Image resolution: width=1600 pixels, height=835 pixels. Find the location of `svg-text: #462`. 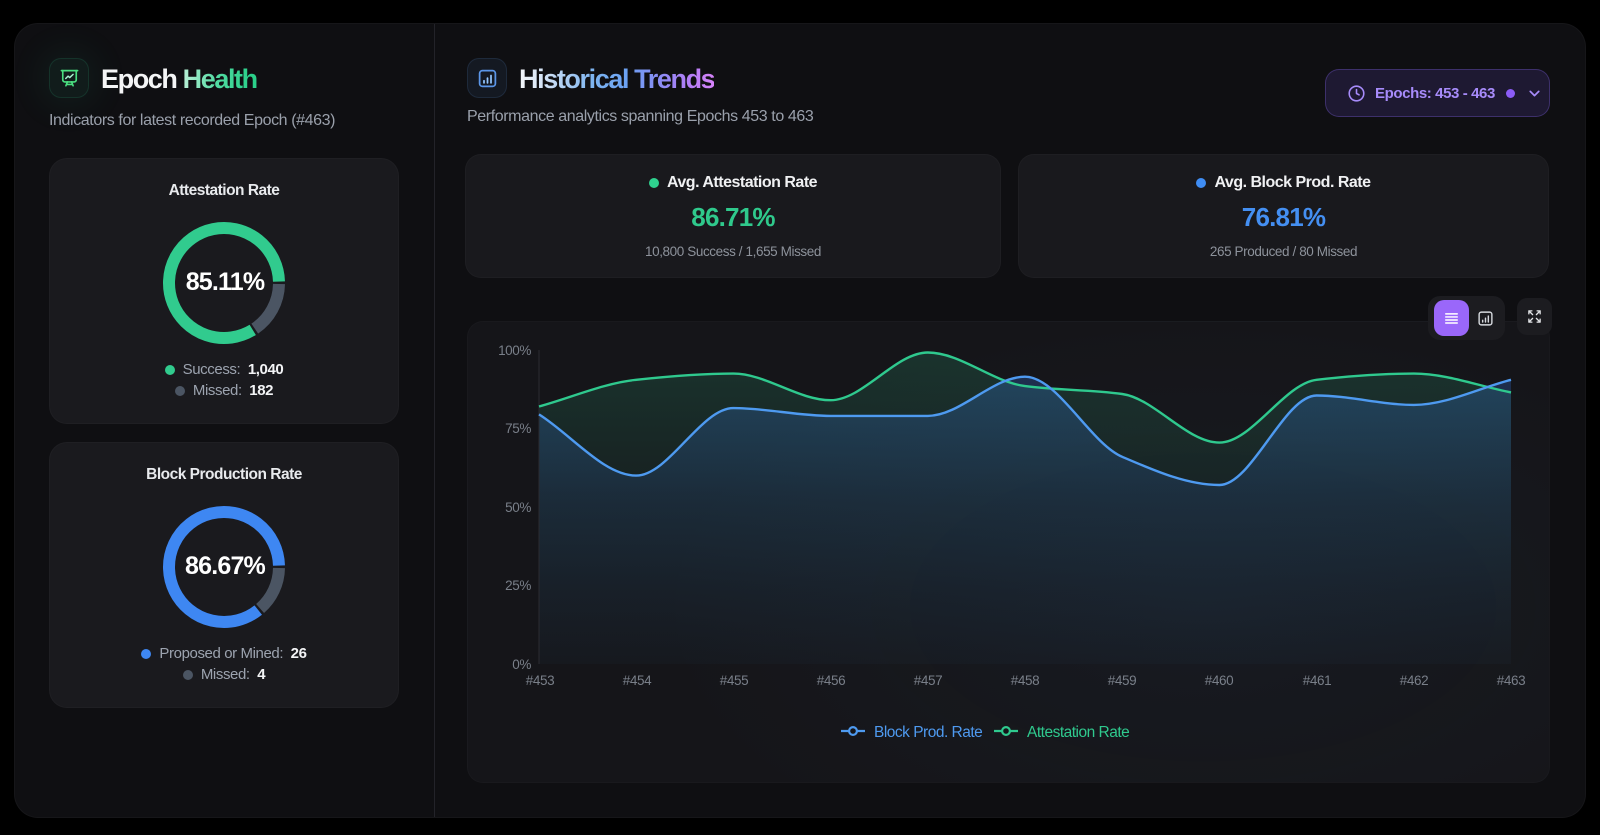

svg-text: #462 is located at coordinates (1414, 680).